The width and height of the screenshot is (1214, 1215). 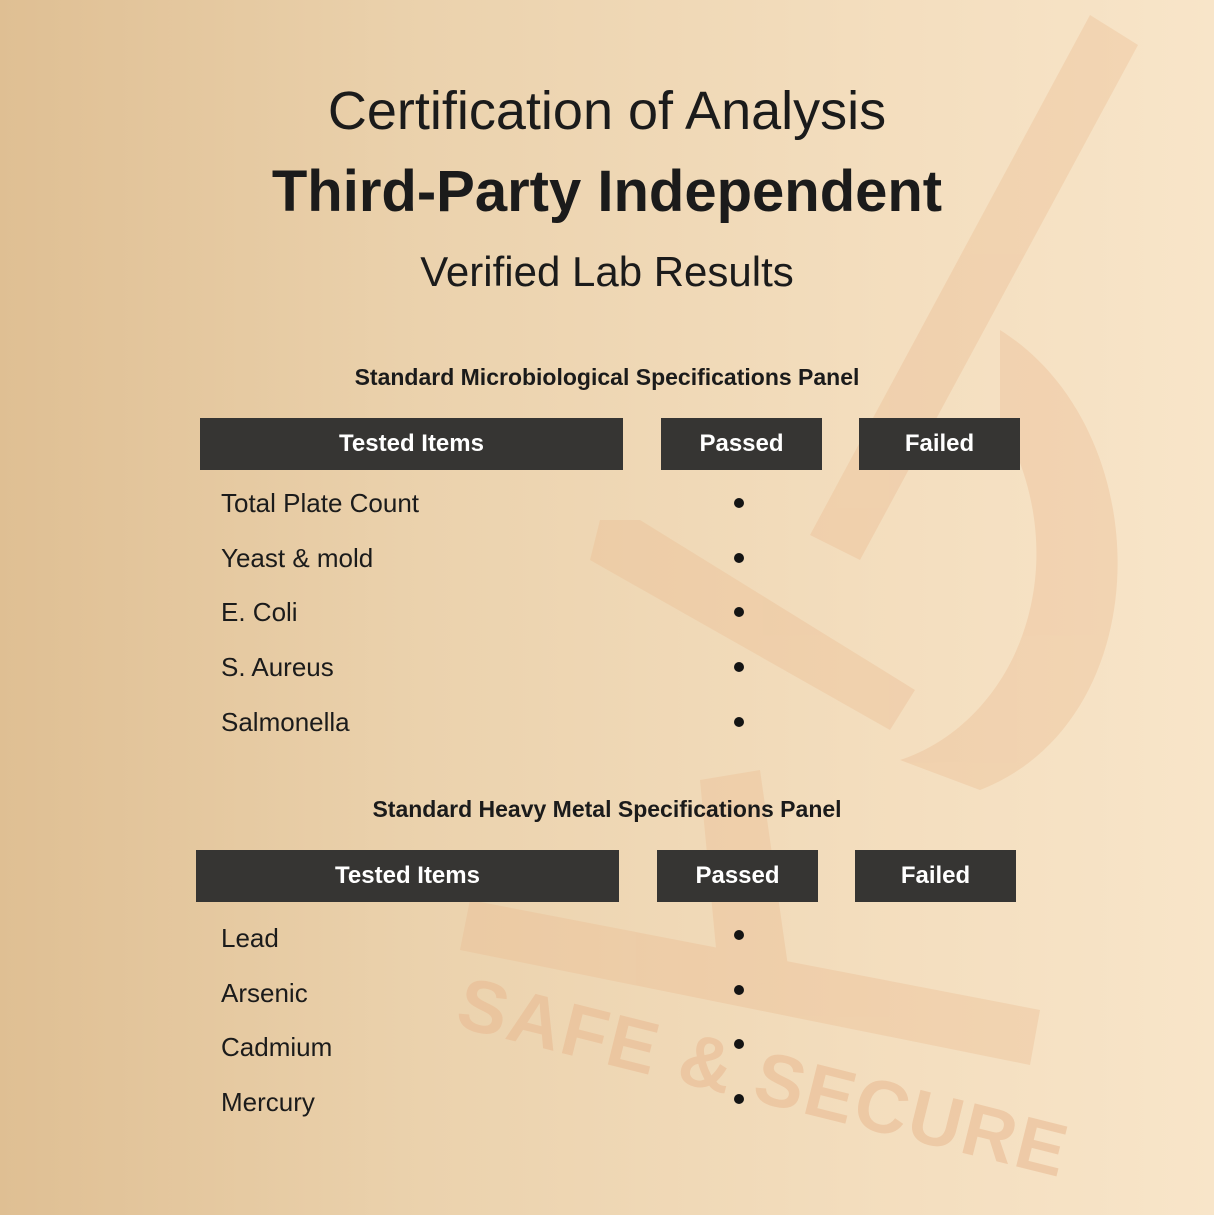 I want to click on tested-item: Cadmium, so click(x=277, y=1047).